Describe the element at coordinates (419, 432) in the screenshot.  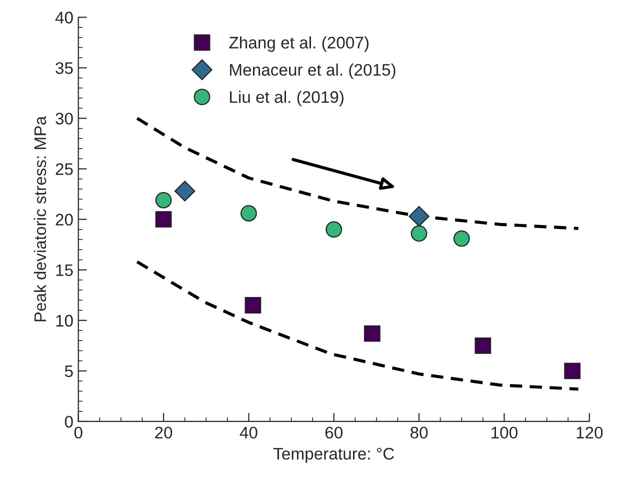
I see `x-tick-label: 80` at that location.